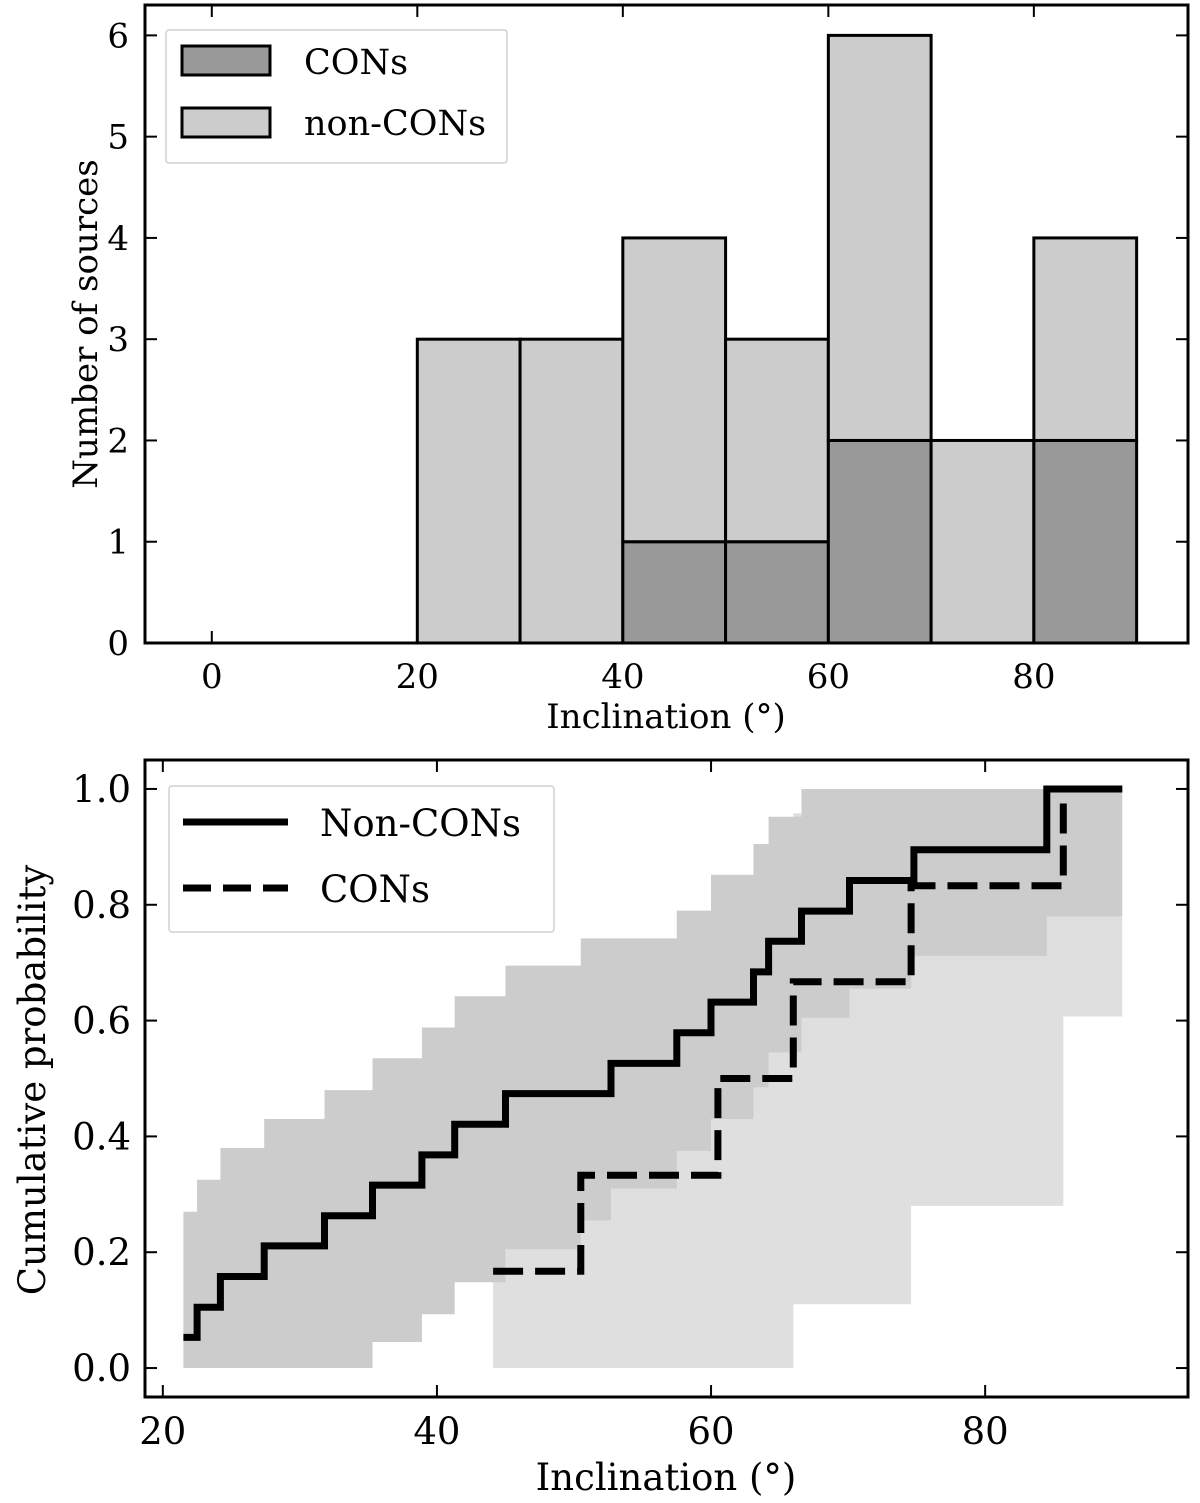  I want to click on cdf-ytick-label: 1.0, so click(101, 789).